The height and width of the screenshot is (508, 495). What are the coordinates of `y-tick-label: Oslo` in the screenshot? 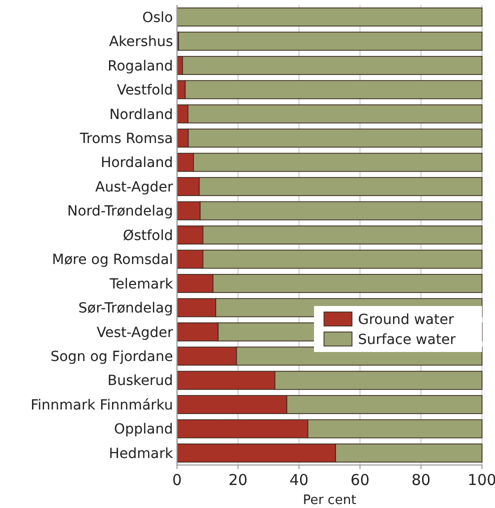 It's located at (157, 18).